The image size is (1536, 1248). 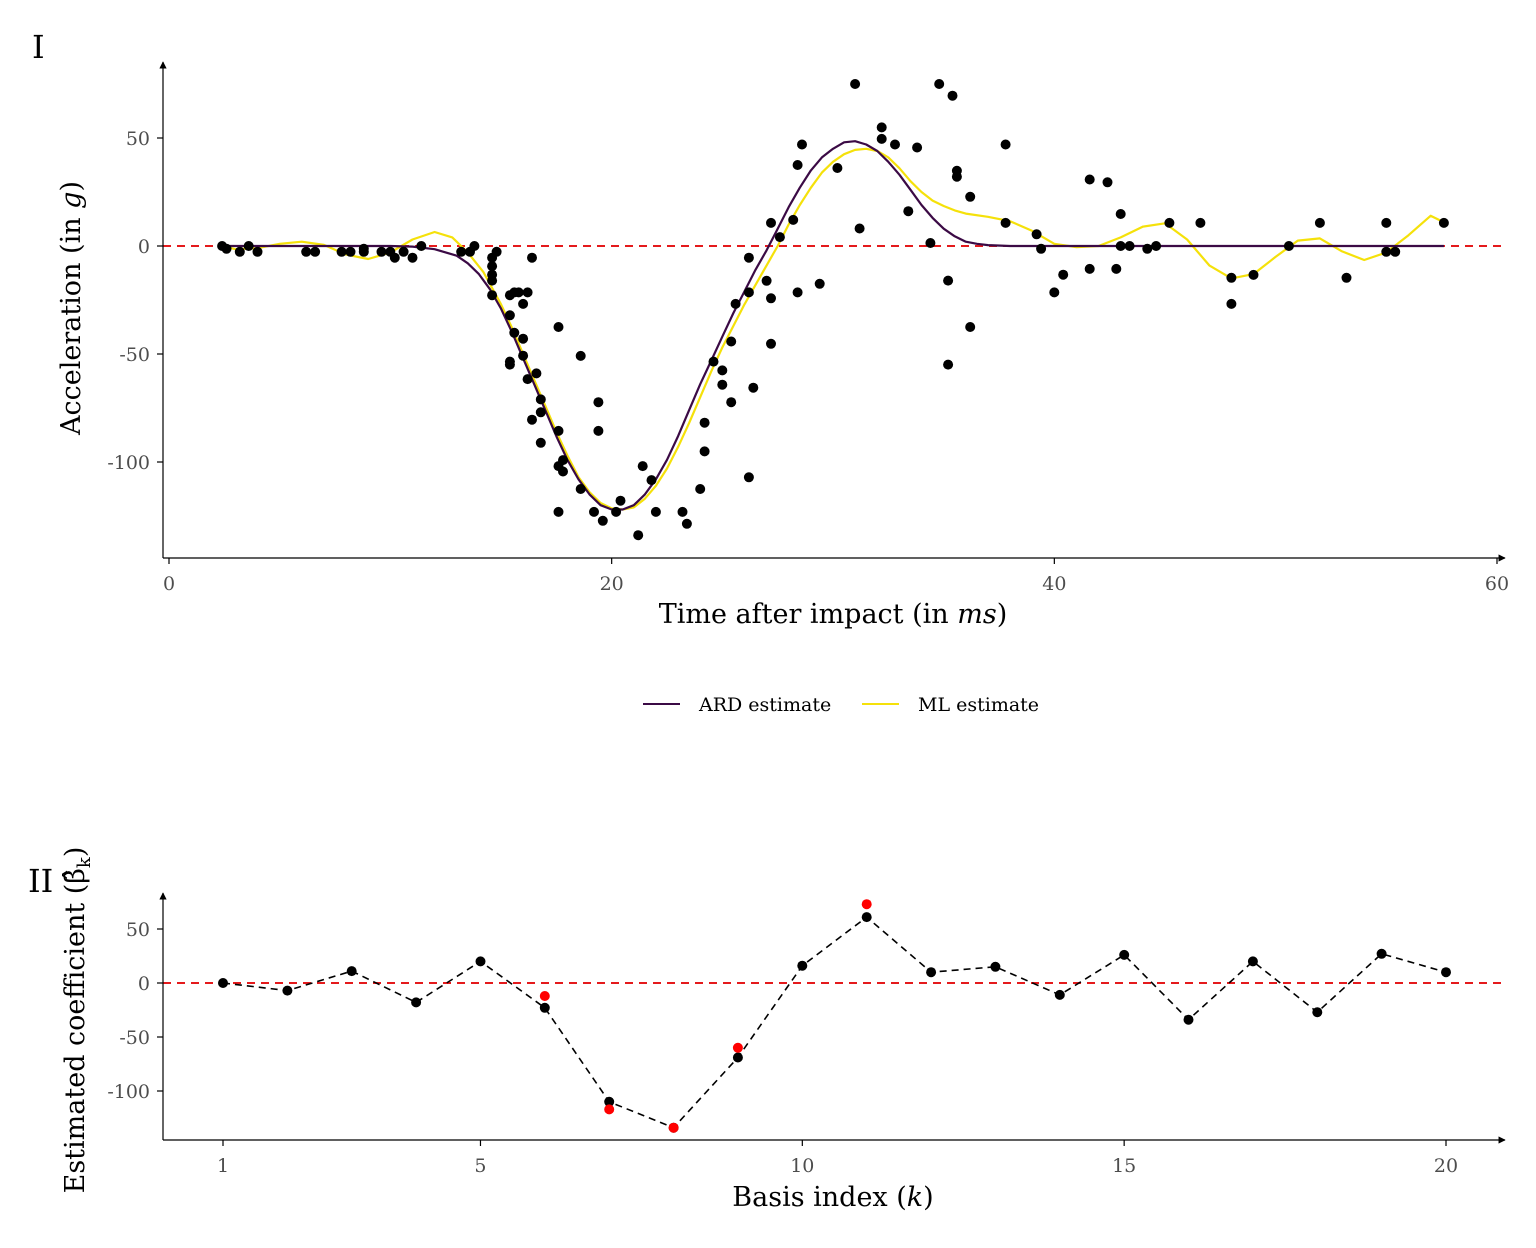 What do you see at coordinates (77, 1020) in the screenshot?
I see `bottom-y-title-text: Estimated coefficient (β̂k)` at bounding box center [77, 1020].